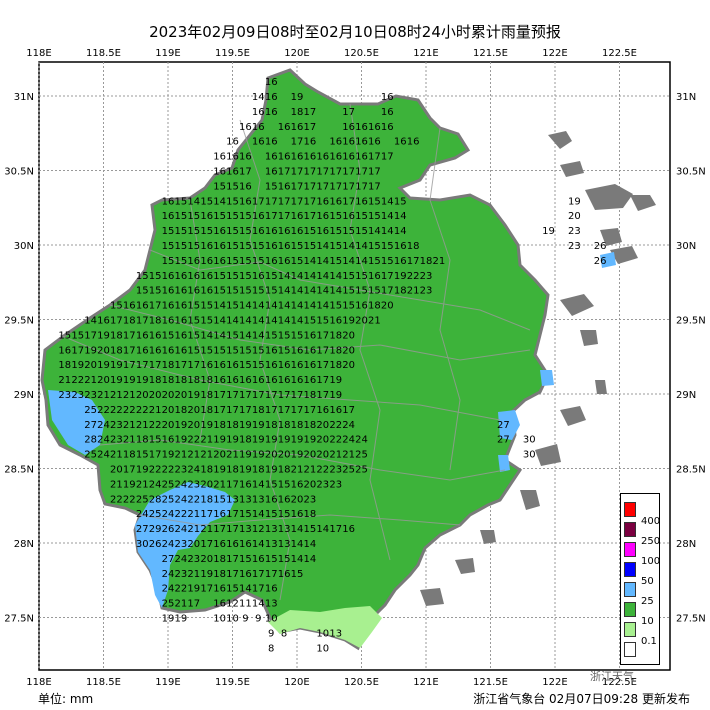 The image size is (710, 710). I want to click on y-tick-left: 29N, so click(24, 395).